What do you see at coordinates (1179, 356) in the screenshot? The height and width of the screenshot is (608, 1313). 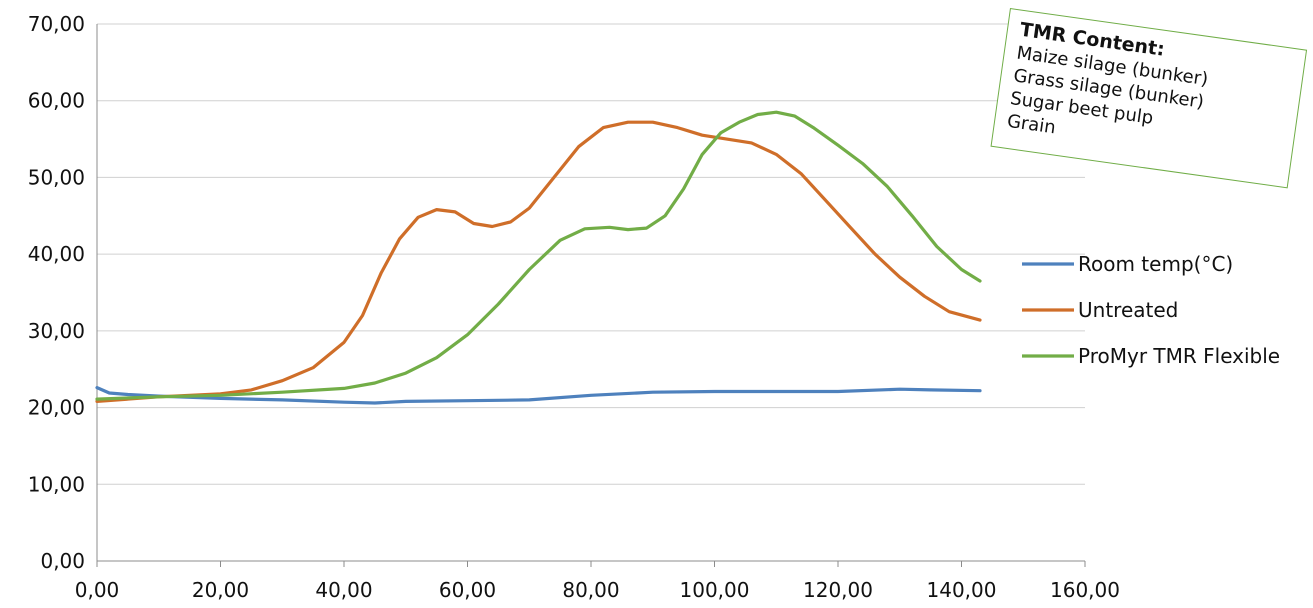 I see `legend-label-2: ProMyr TMR Flexible` at bounding box center [1179, 356].